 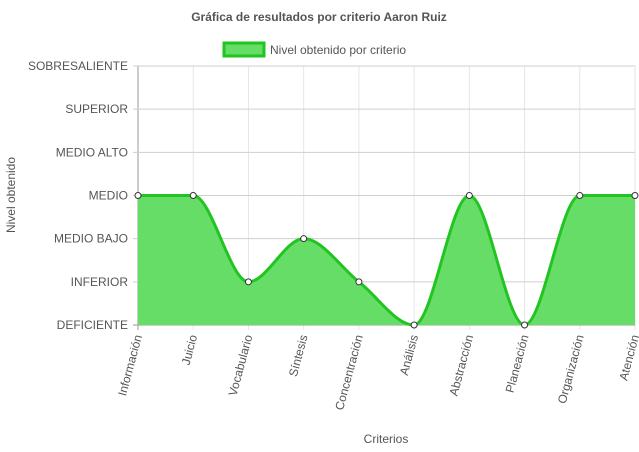 I want to click on y-tick-label: SUPERIOR, so click(x=96, y=109).